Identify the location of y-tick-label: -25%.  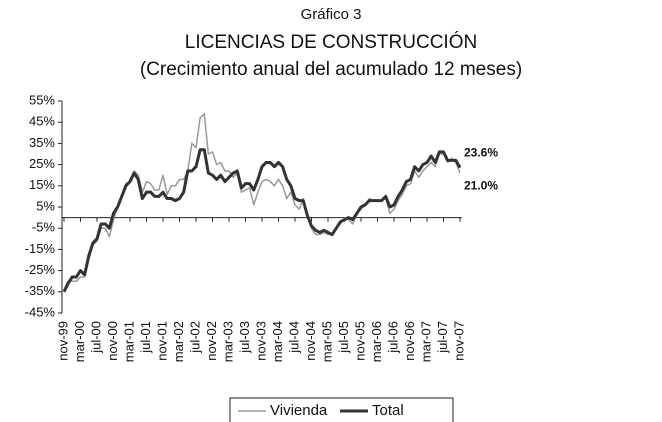
(40, 269).